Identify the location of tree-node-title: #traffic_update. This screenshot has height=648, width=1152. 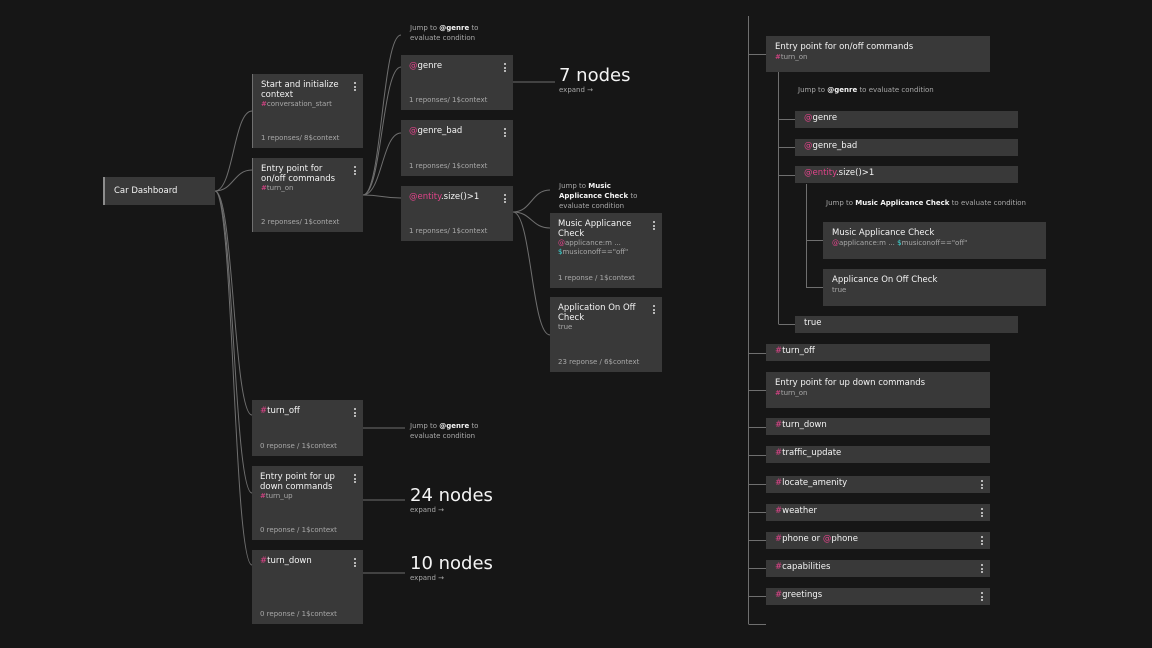
(878, 453).